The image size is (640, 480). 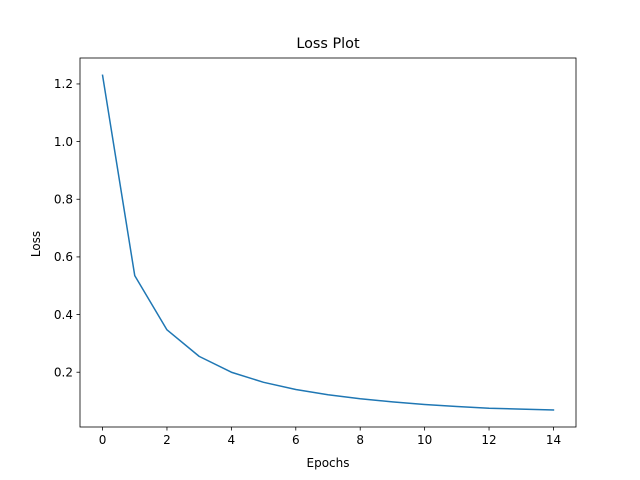 What do you see at coordinates (488, 440) in the screenshot?
I see `x-tick-label: 12` at bounding box center [488, 440].